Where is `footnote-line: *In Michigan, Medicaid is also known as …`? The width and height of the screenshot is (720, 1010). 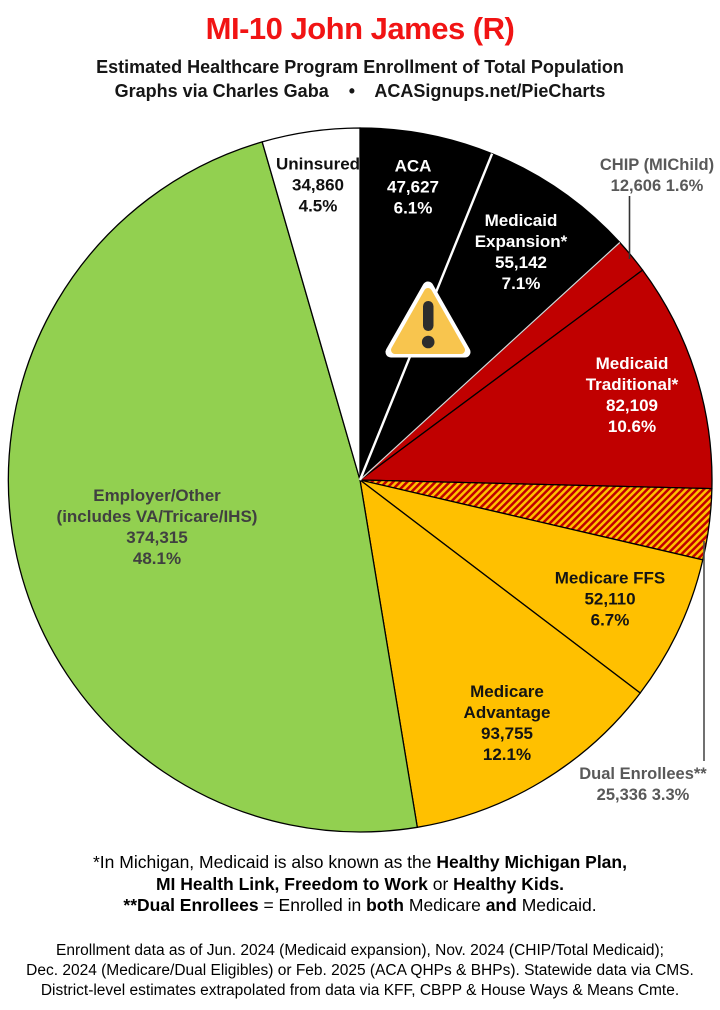 footnote-line: *In Michigan, Medicaid is also known as … is located at coordinates (360, 862).